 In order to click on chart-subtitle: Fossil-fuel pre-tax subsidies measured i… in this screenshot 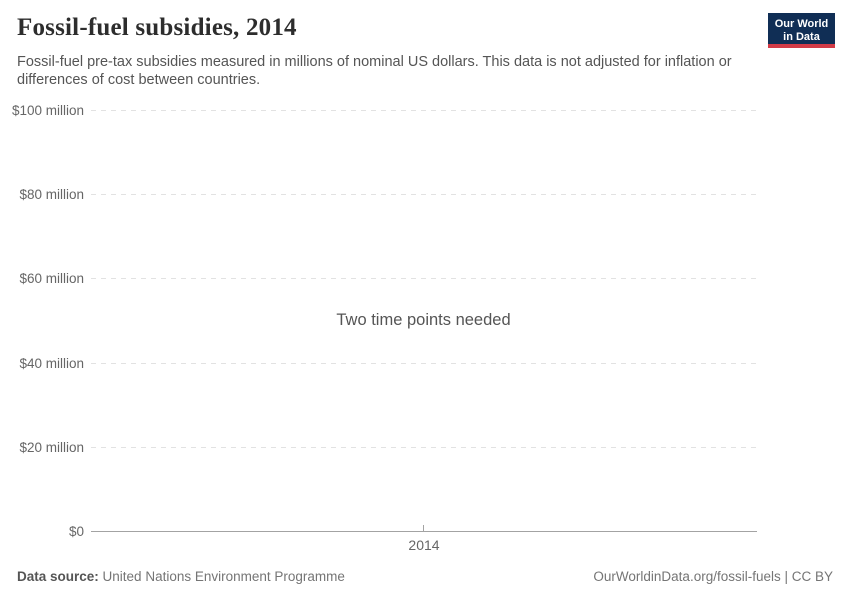, I will do `click(374, 71)`.